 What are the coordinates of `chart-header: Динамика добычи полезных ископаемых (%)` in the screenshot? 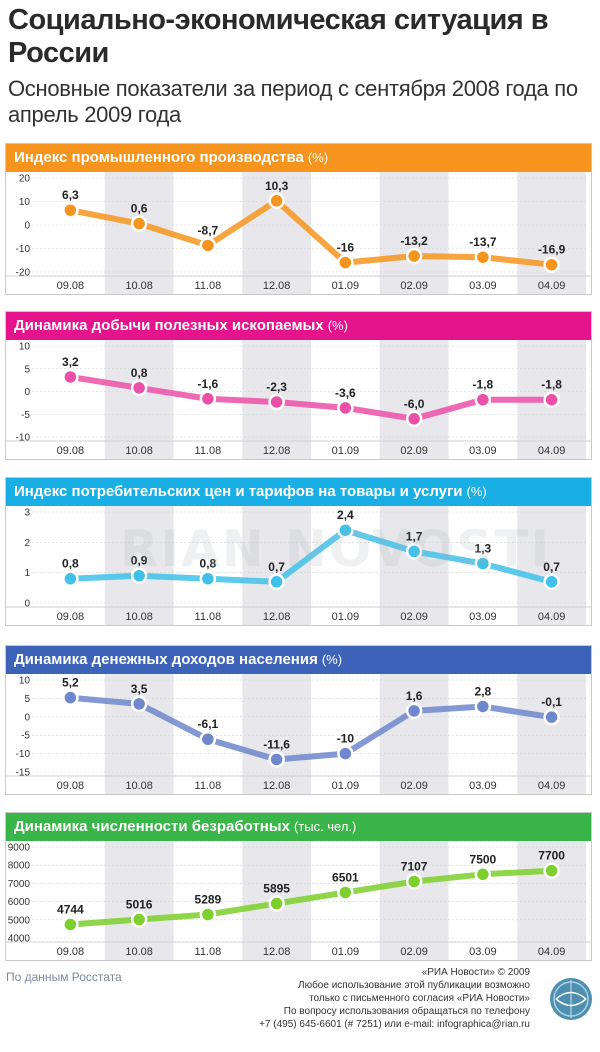 It's located at (298, 326).